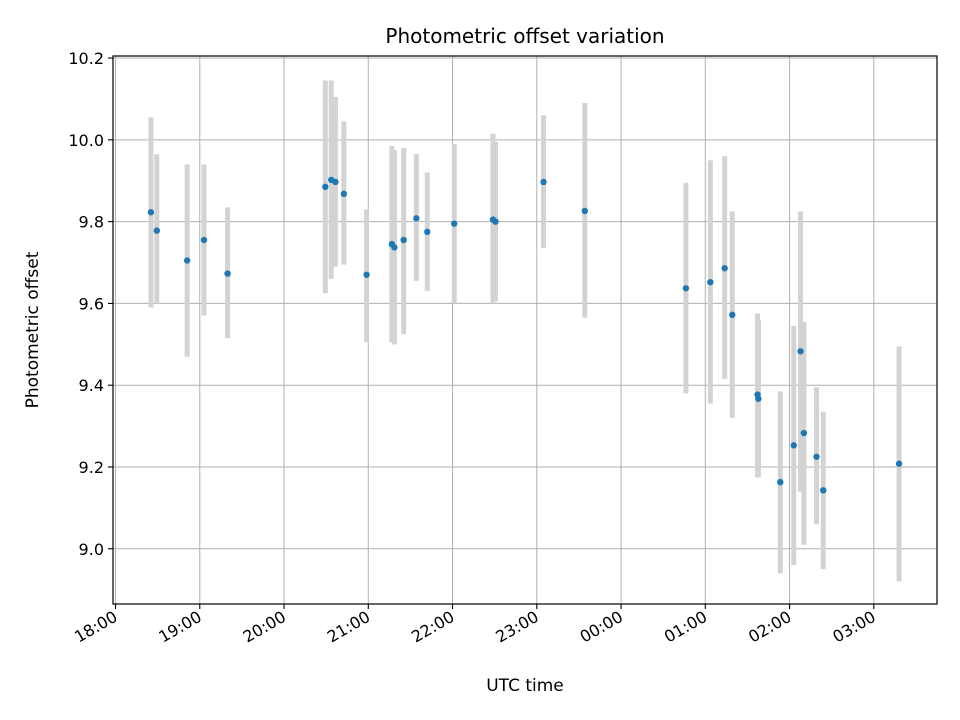 The height and width of the screenshot is (720, 960). What do you see at coordinates (524, 36) in the screenshot?
I see `chart-title: Photometric offset variation` at bounding box center [524, 36].